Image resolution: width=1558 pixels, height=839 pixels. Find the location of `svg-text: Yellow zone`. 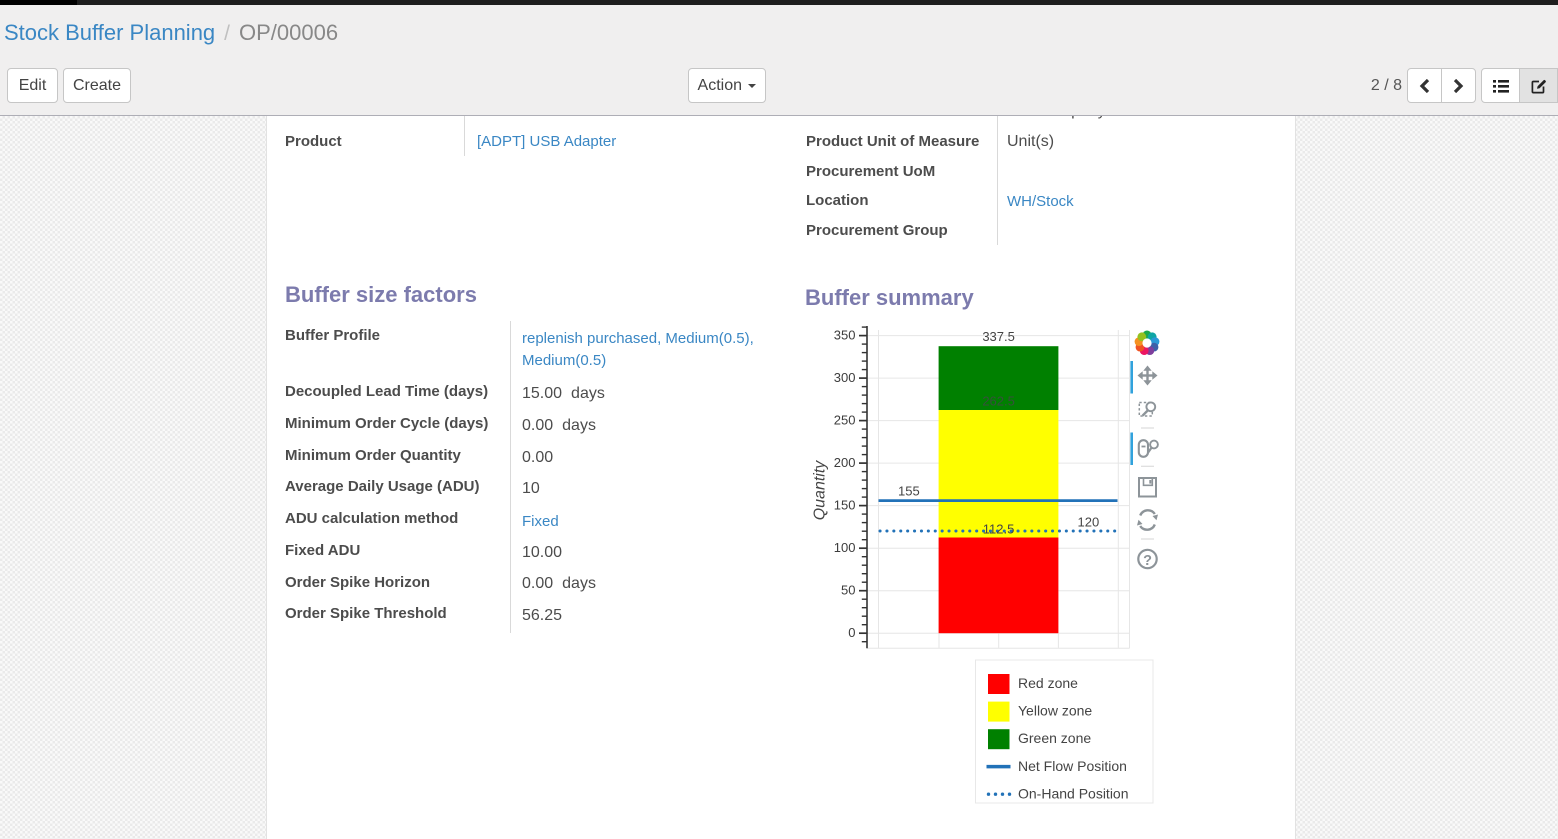

svg-text: Yellow zone is located at coordinates (1055, 711).